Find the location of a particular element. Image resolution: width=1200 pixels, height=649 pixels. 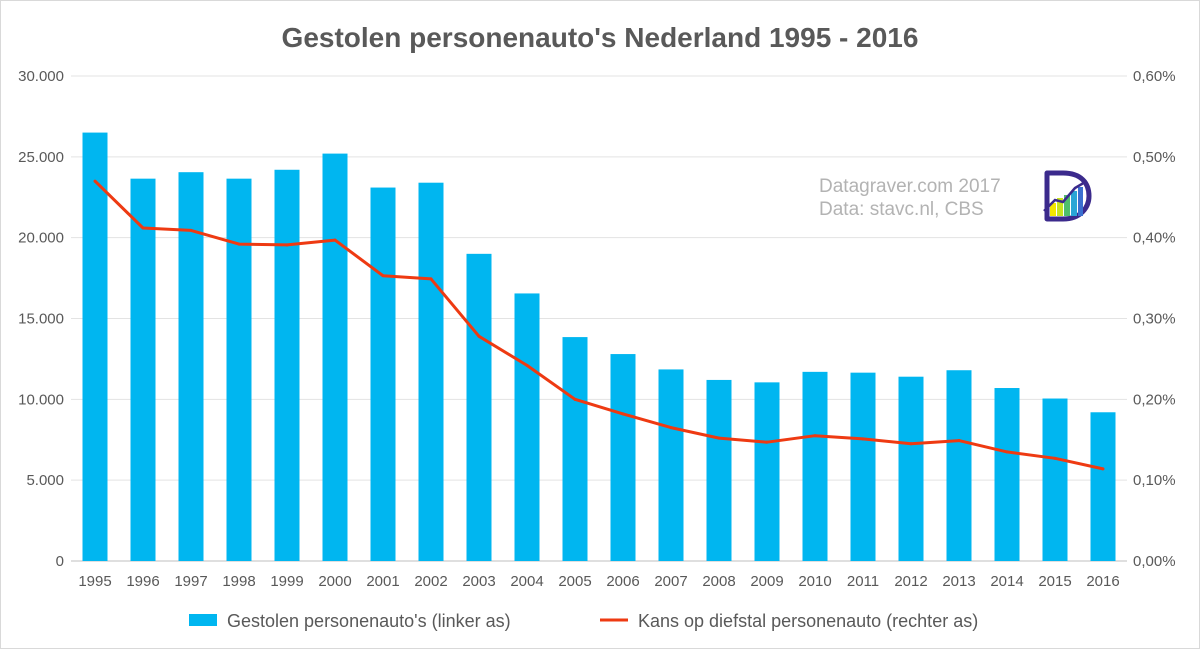

bar-1999 is located at coordinates (287, 365).